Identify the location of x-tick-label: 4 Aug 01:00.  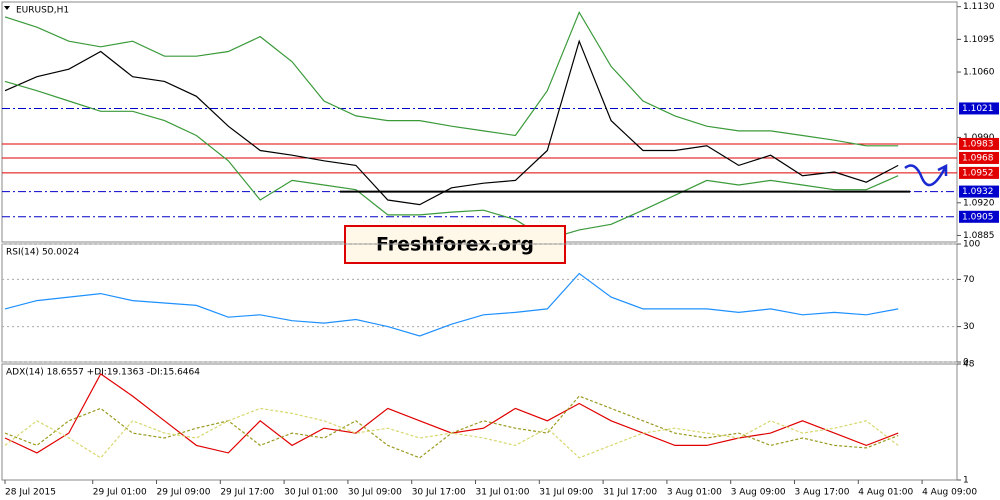
(885, 493).